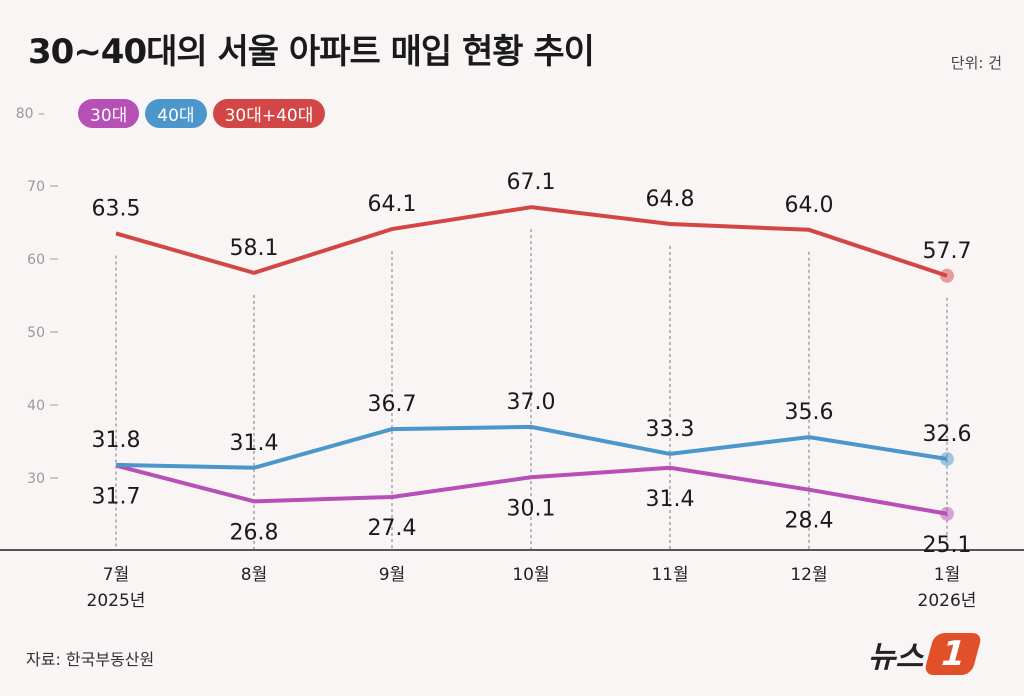 Image resolution: width=1024 pixels, height=696 pixels. What do you see at coordinates (254, 532) in the screenshot?
I see `data-label: 26.8` at bounding box center [254, 532].